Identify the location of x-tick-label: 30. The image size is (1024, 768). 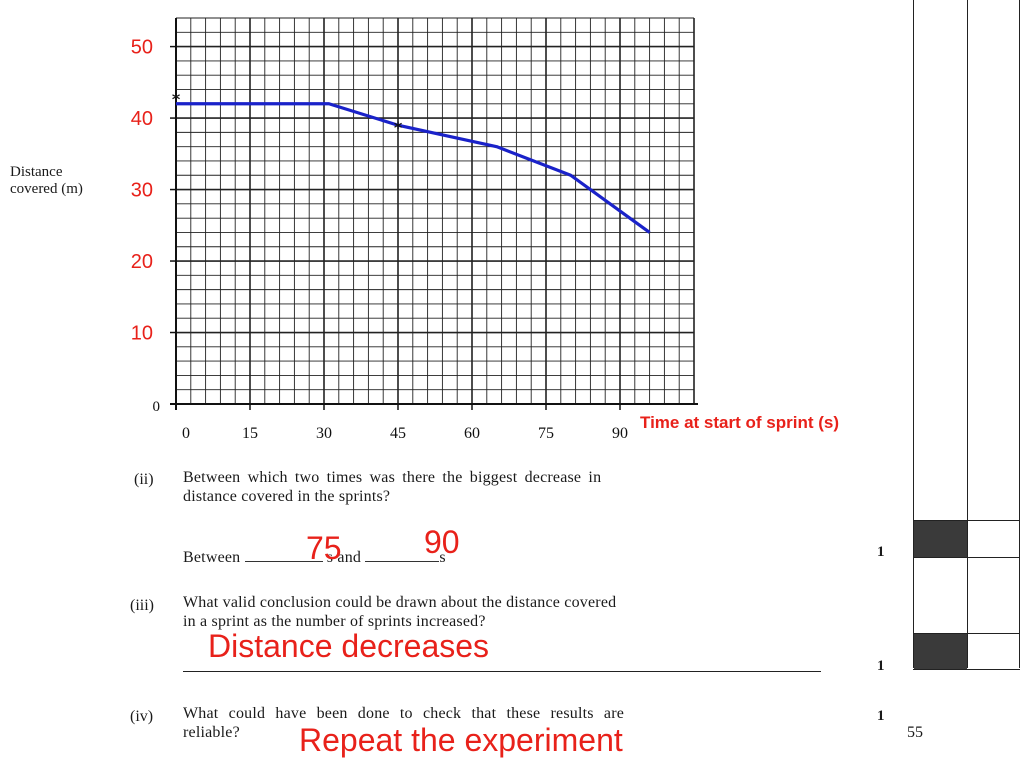
(324, 433).